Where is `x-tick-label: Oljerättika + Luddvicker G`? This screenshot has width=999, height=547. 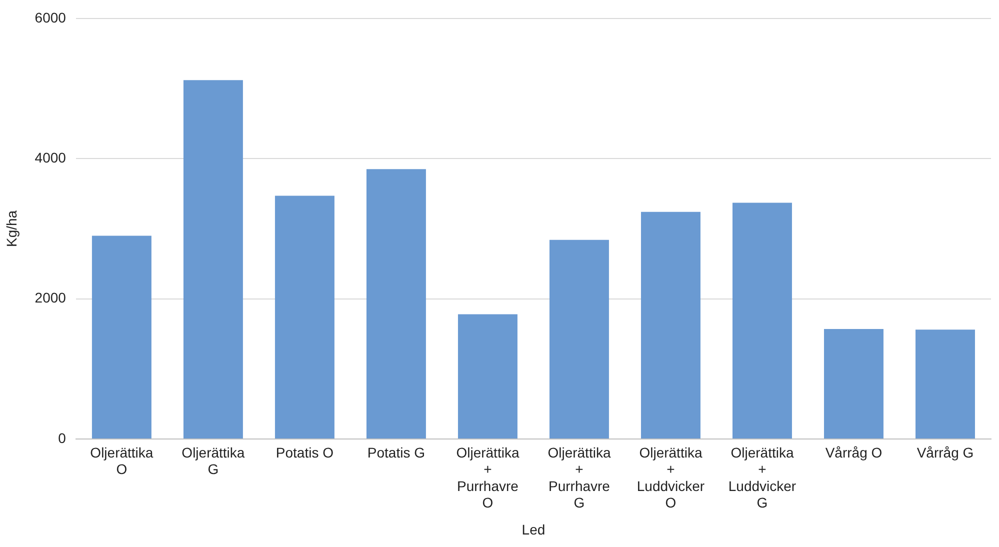
x-tick-label: Oljerättika + Luddvicker G is located at coordinates (762, 477).